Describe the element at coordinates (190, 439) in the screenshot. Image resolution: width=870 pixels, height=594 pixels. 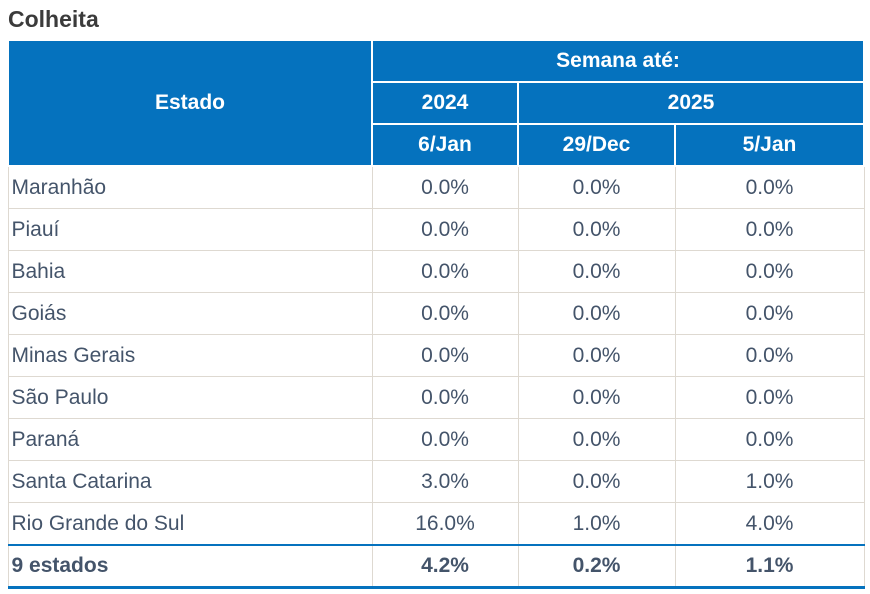
I see `state-name-cell: Paraná` at that location.